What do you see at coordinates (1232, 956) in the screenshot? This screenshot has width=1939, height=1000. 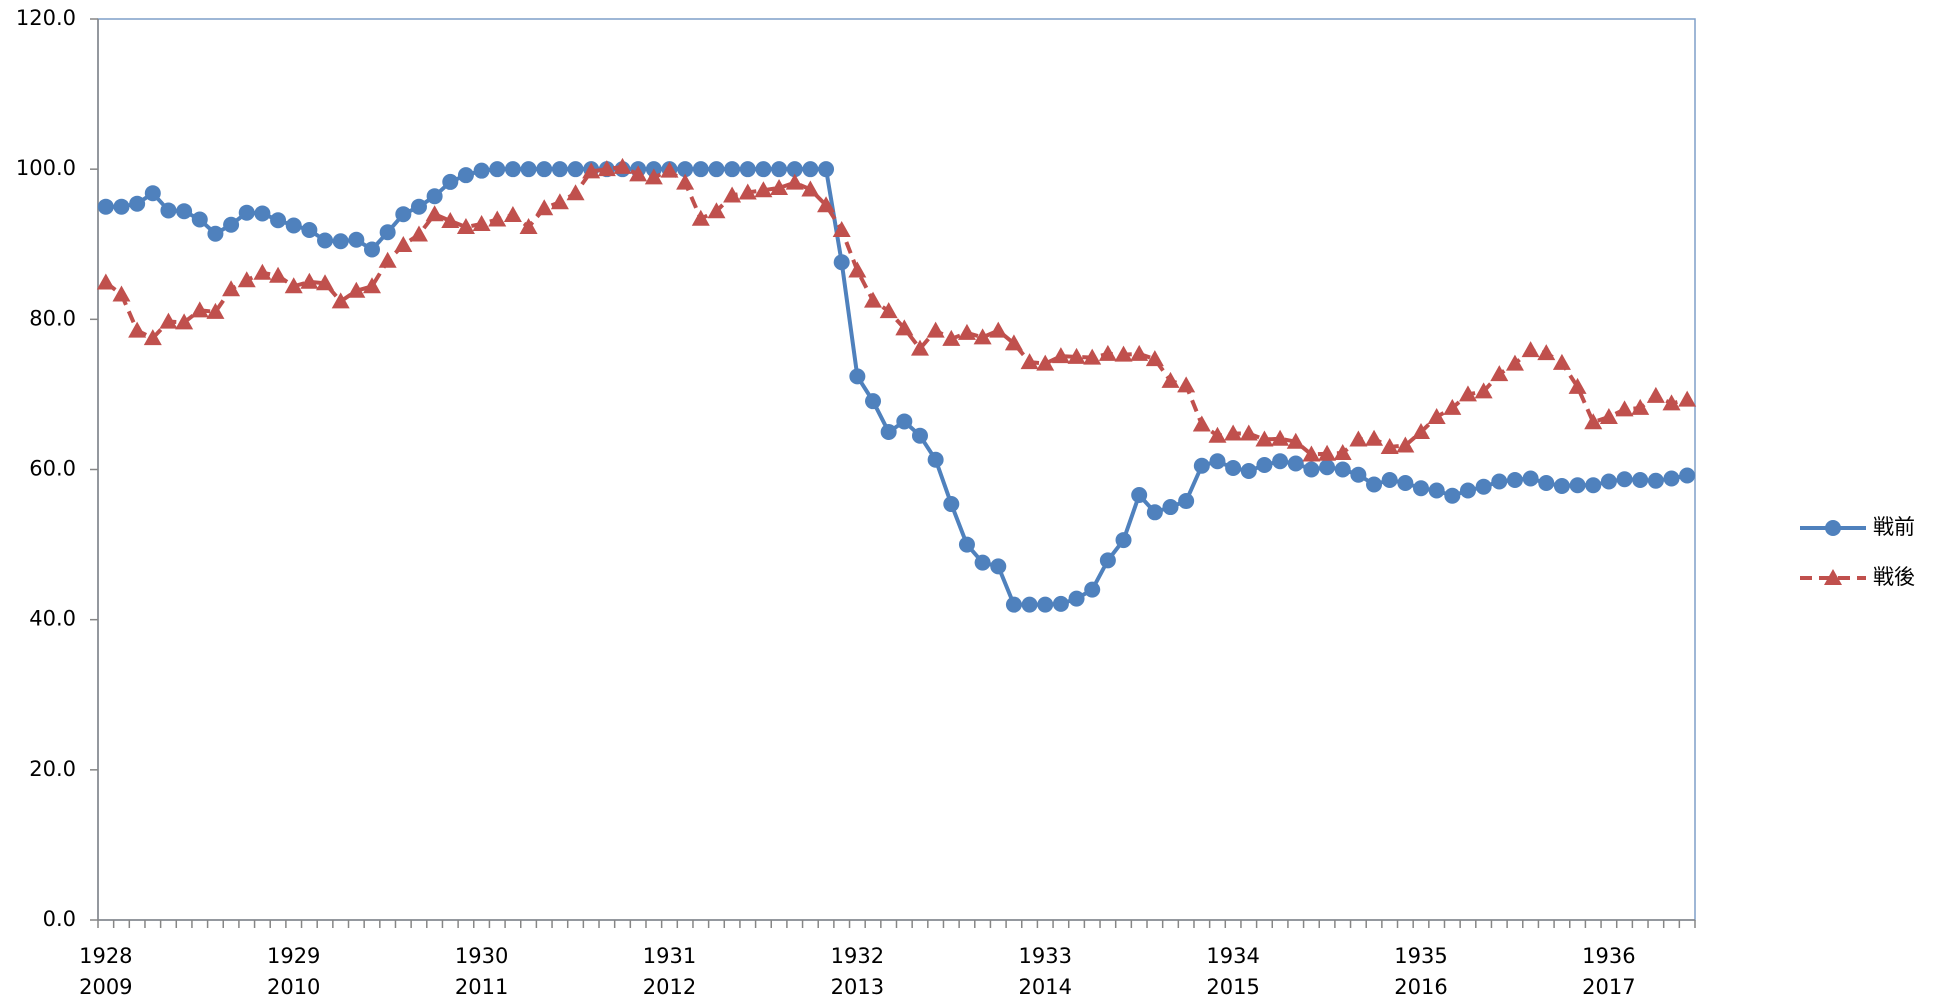 I see `x-tick-label: 1934` at bounding box center [1232, 956].